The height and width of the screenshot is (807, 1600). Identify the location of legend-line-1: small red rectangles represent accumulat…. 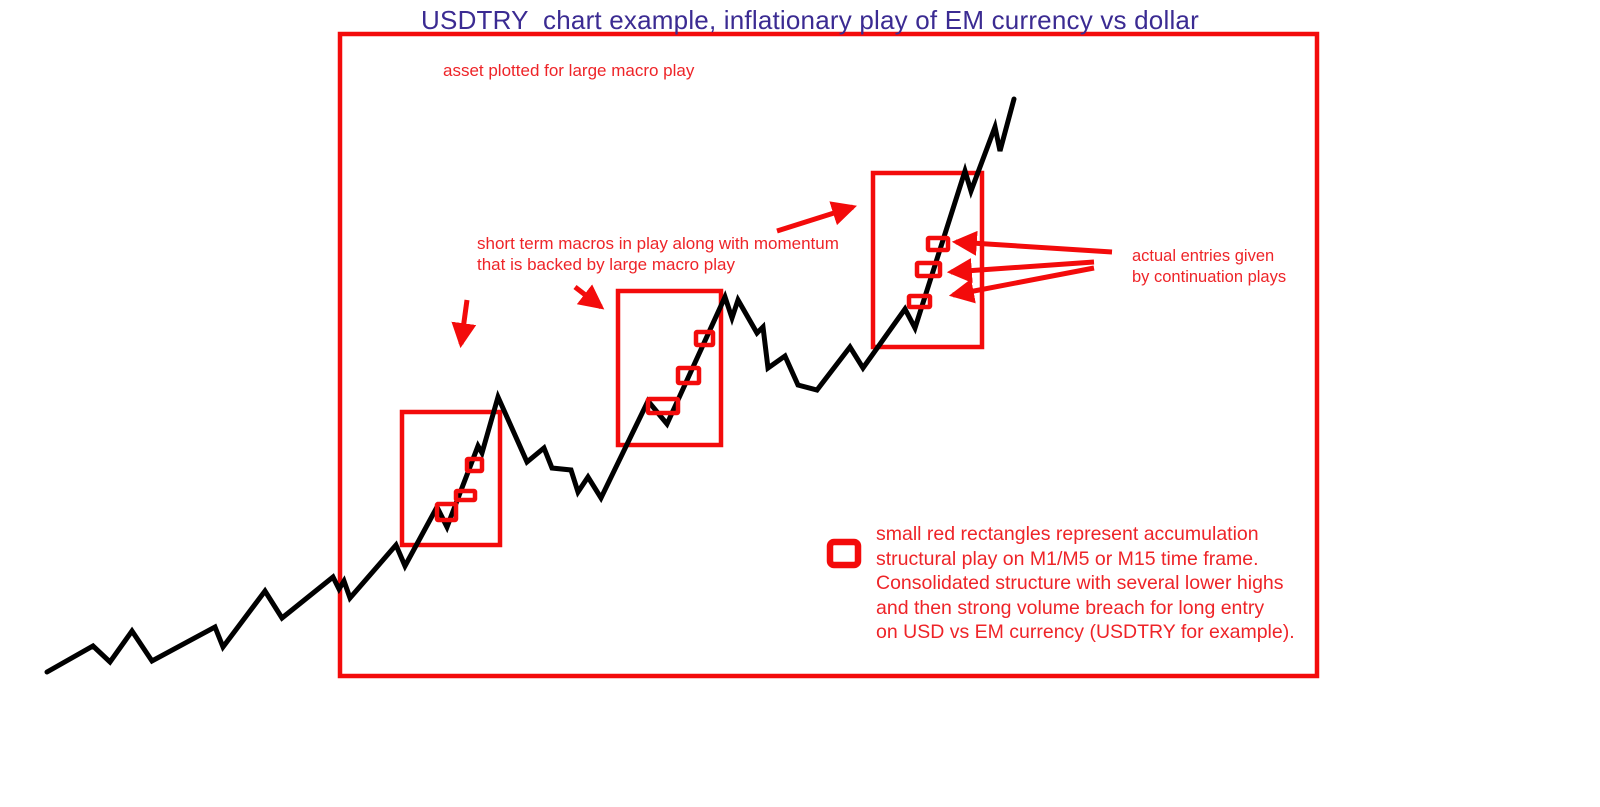
(1067, 534).